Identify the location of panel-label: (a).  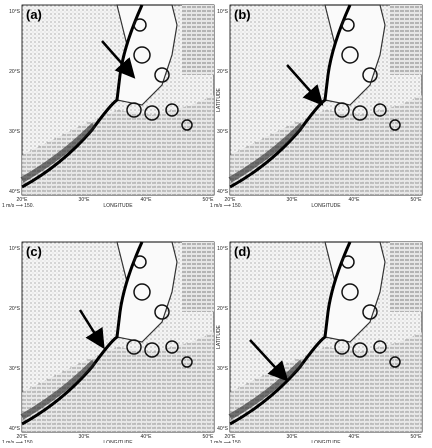
(34, 14).